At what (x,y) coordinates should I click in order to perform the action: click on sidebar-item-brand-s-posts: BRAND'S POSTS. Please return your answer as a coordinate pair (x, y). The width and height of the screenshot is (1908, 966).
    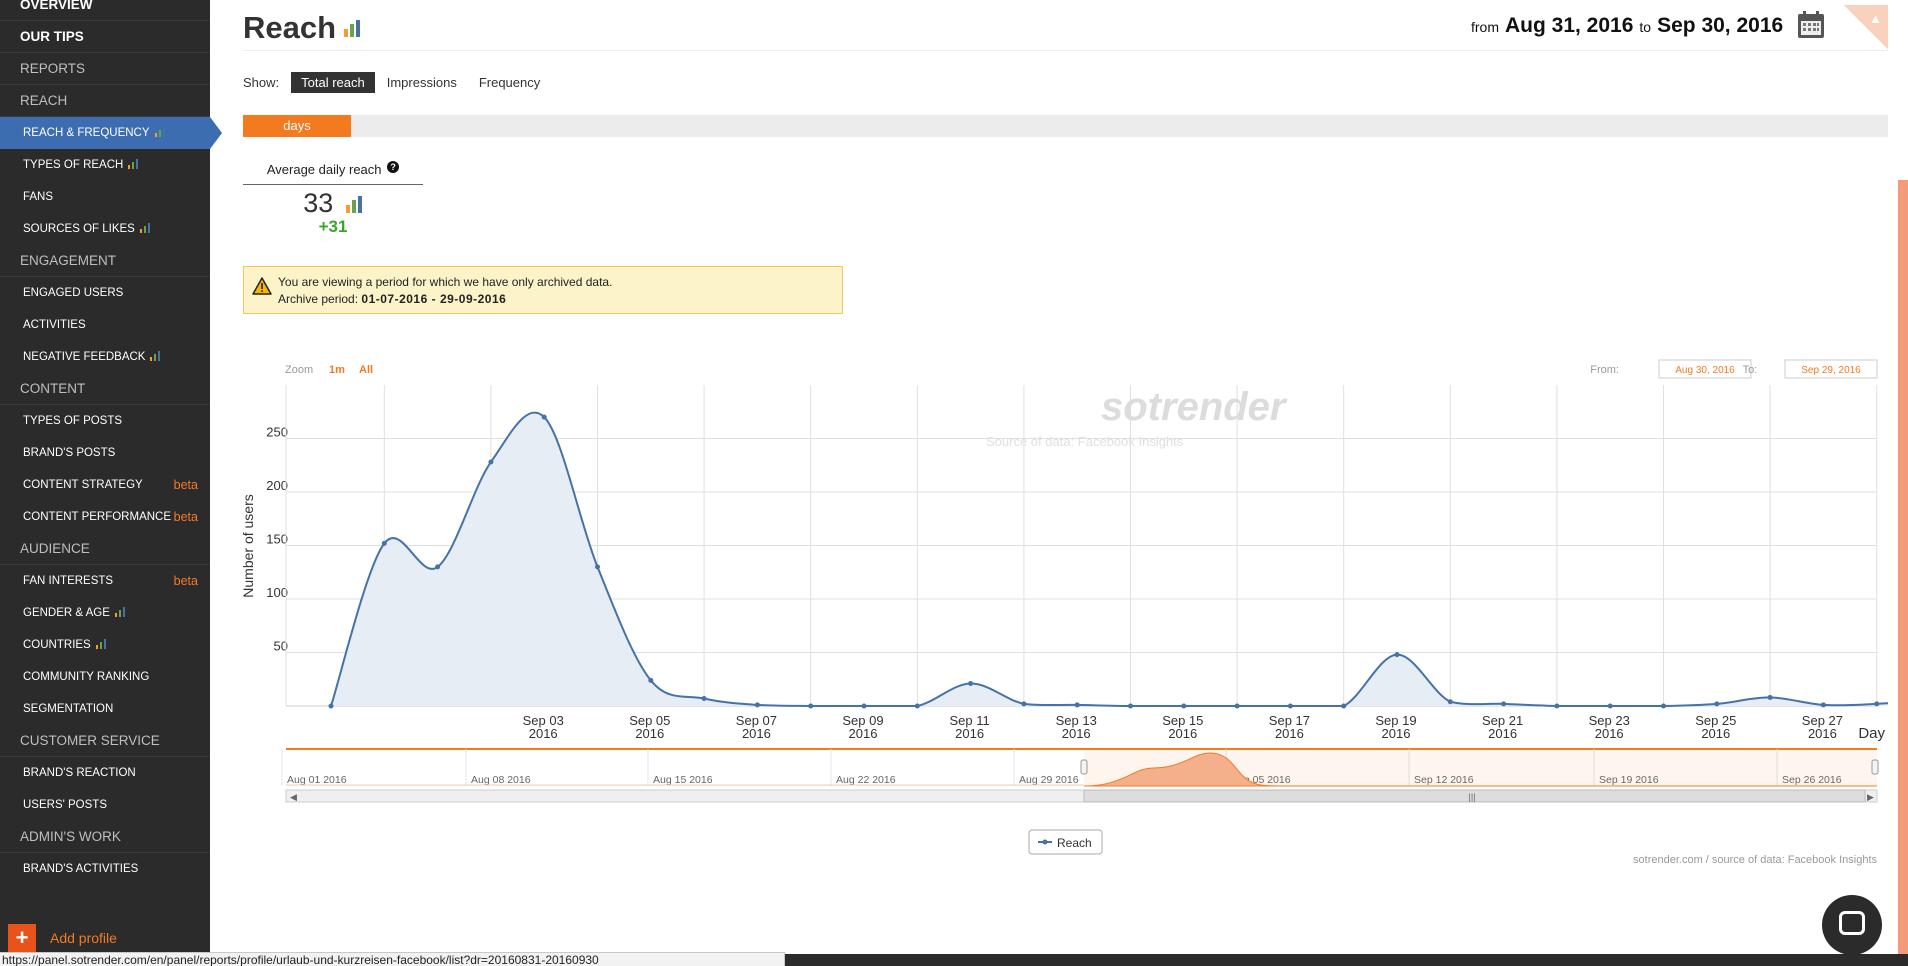
    Looking at the image, I should click on (105, 453).